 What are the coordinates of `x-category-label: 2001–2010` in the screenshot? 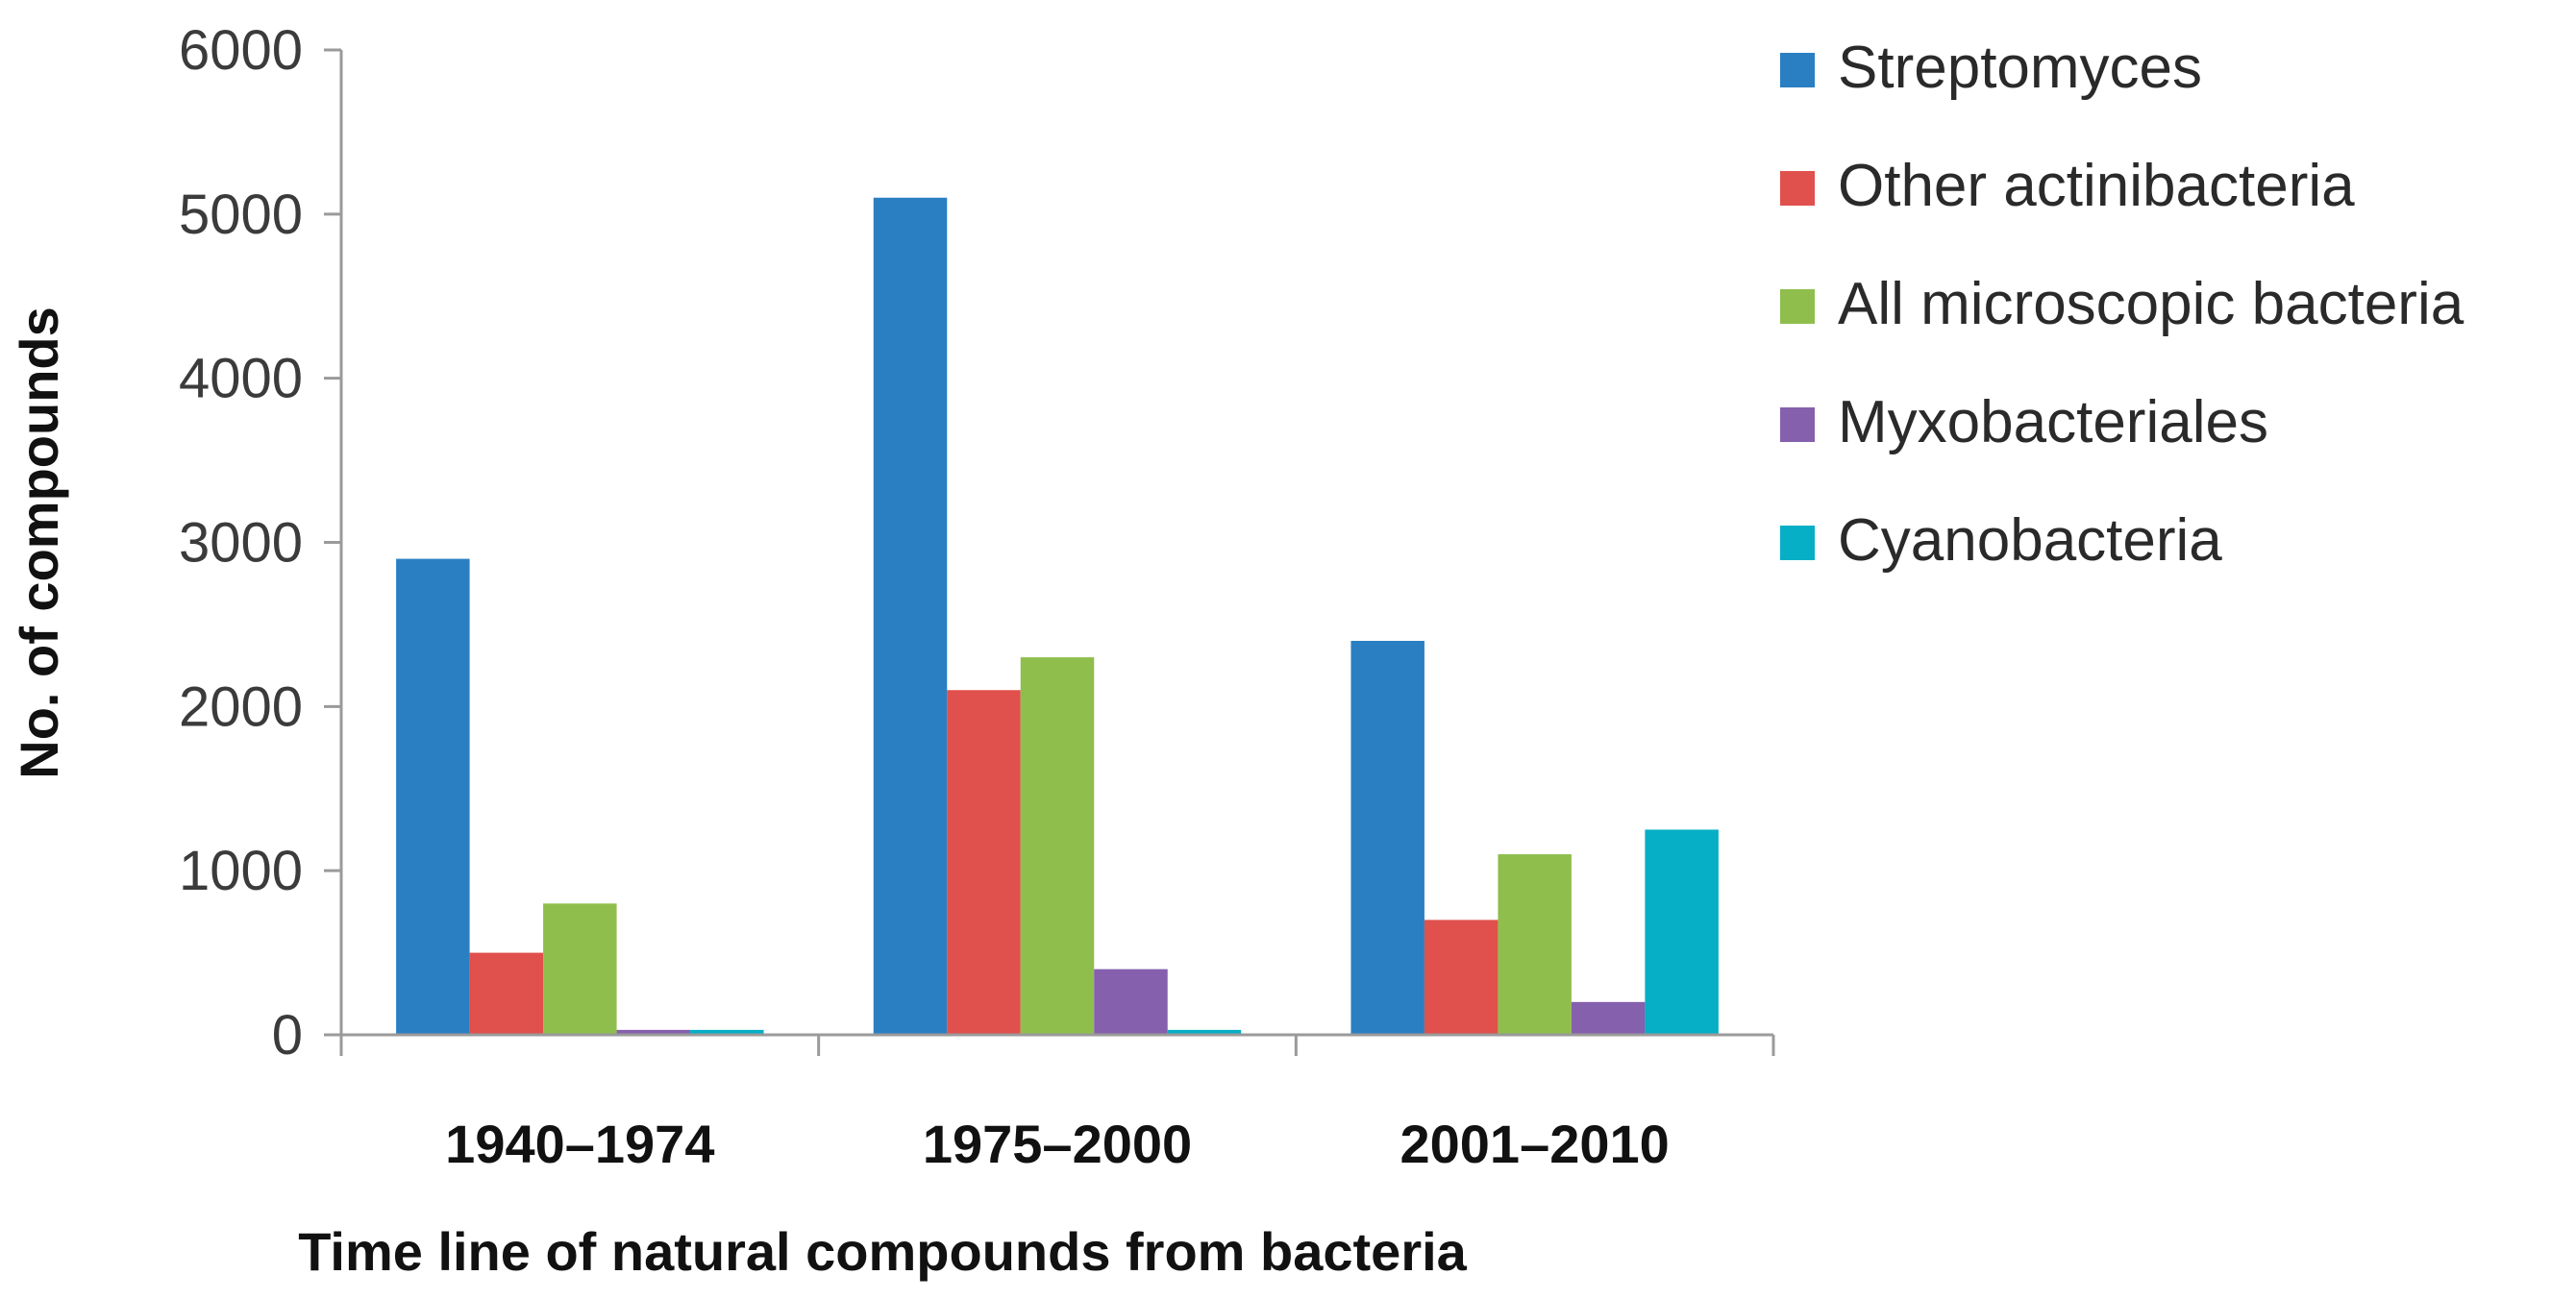 It's located at (1535, 1144).